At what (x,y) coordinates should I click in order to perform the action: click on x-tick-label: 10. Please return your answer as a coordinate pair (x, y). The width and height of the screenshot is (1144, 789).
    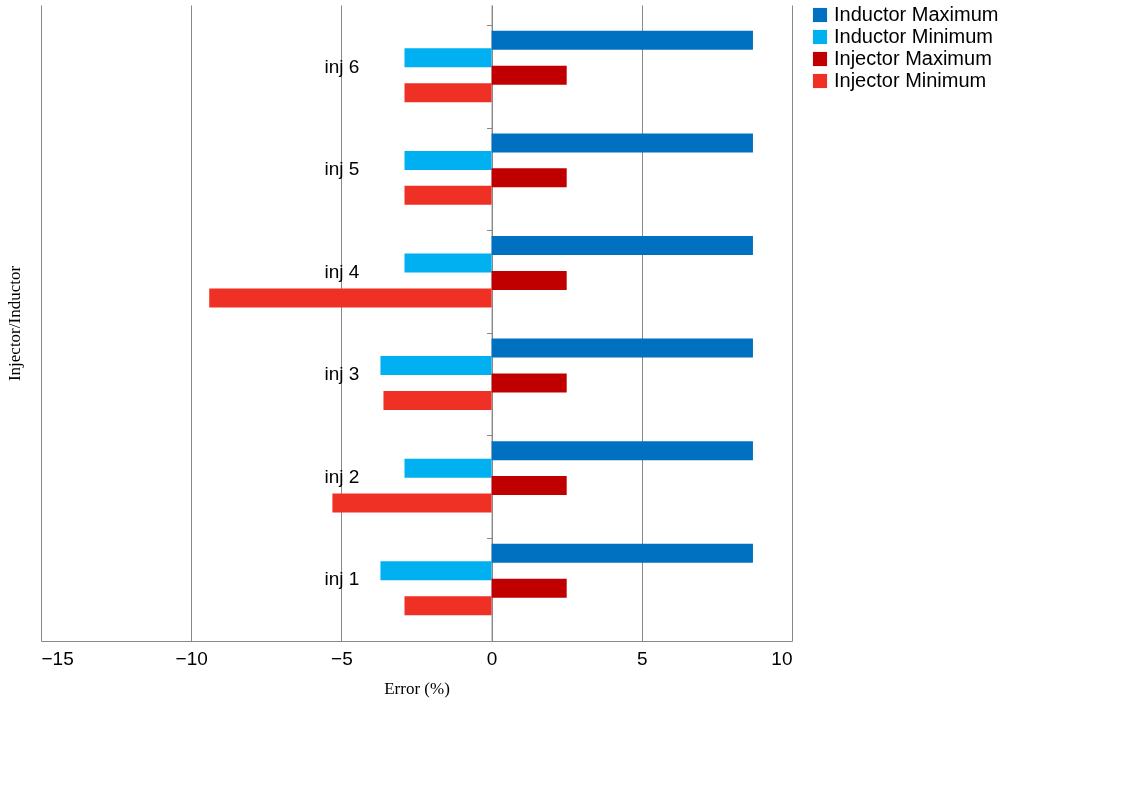
    Looking at the image, I should click on (782, 658).